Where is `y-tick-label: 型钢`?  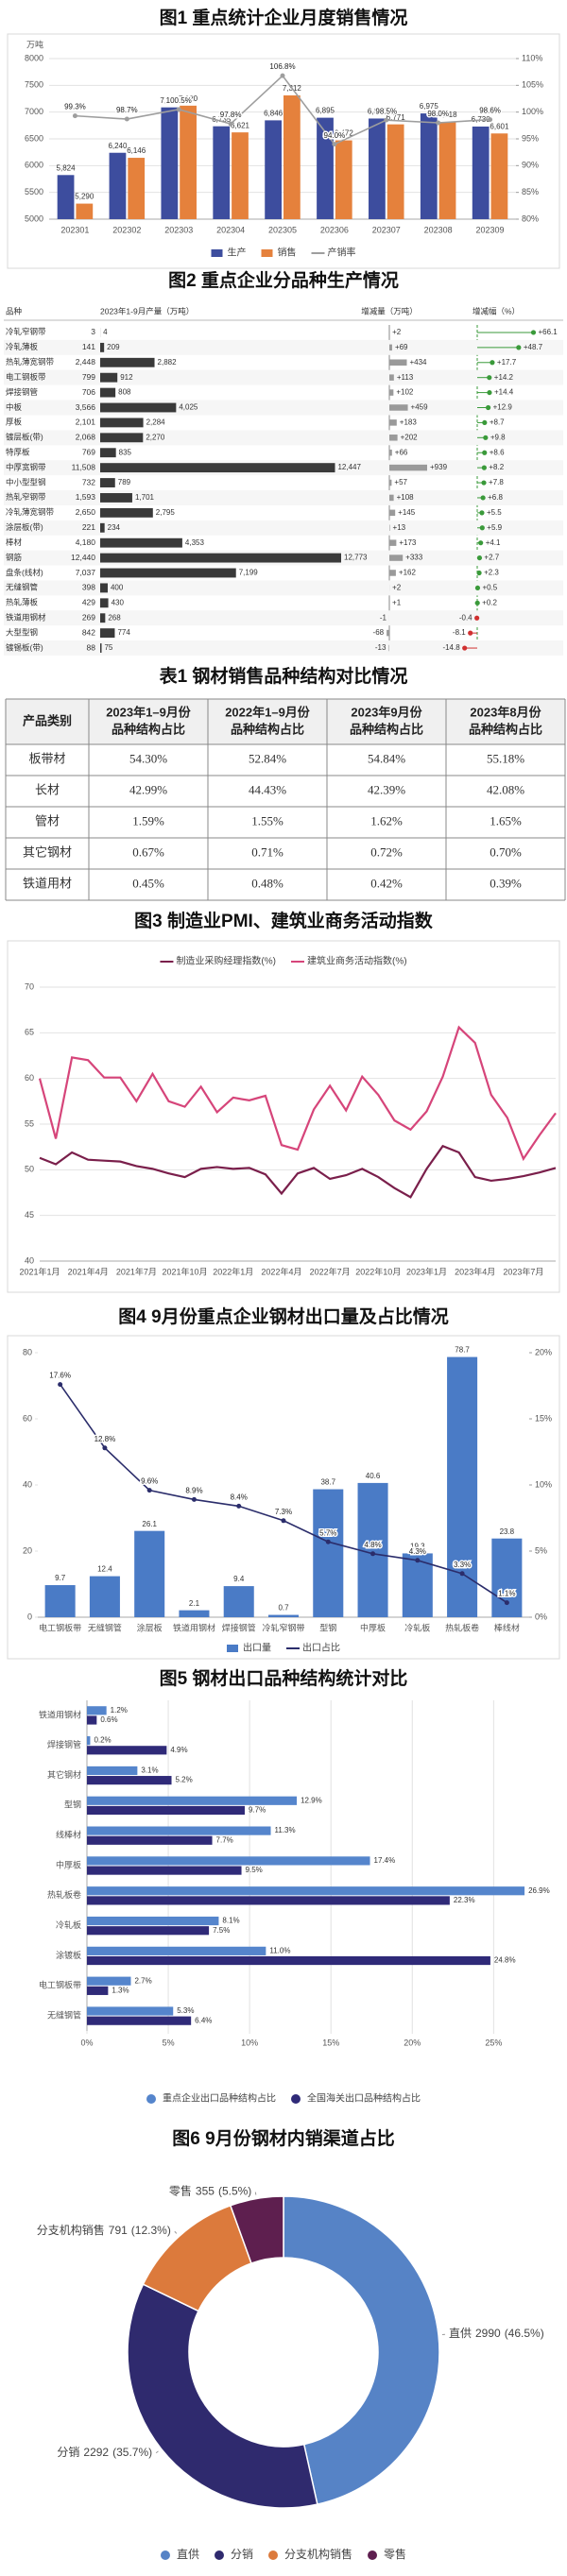
y-tick-label: 型钢 is located at coordinates (72, 1805).